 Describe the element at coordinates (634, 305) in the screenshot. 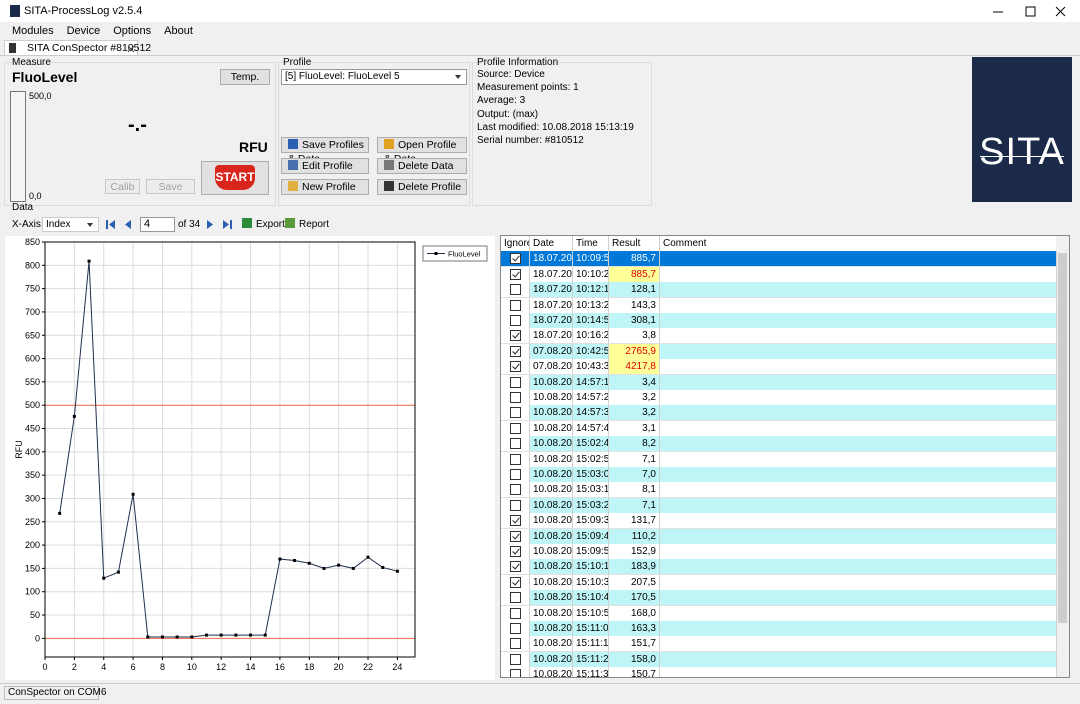

I see `result-cell: 143,3` at that location.